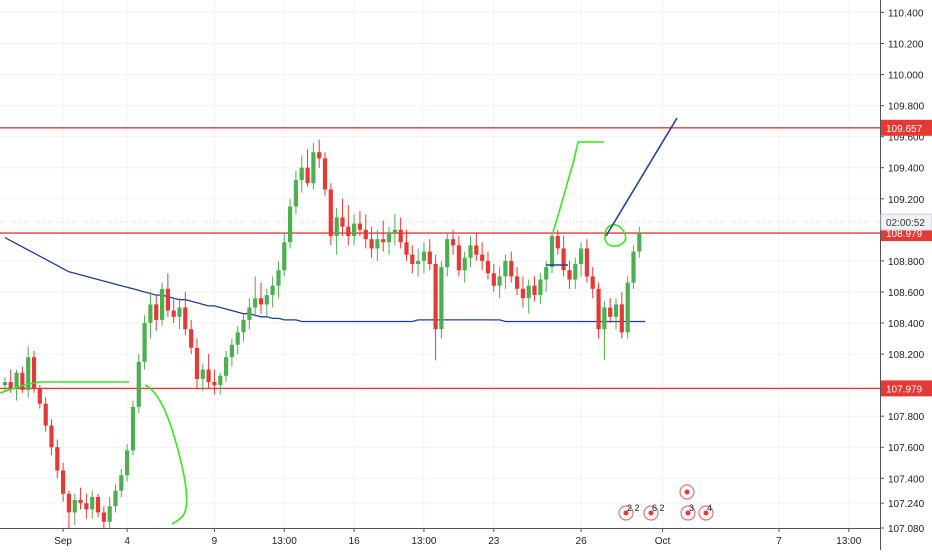  What do you see at coordinates (494, 541) in the screenshot?
I see `time-tick-label: 23` at bounding box center [494, 541].